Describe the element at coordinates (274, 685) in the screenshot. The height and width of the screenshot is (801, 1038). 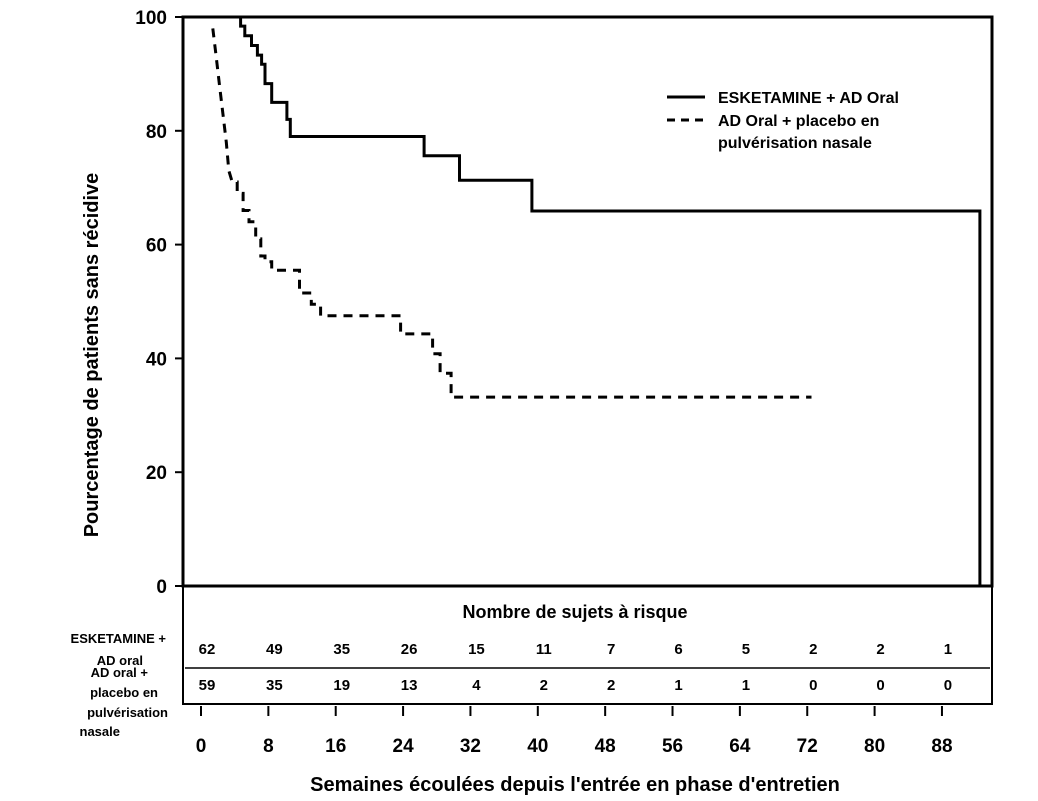
I see `risk-row2-value: 35` at that location.